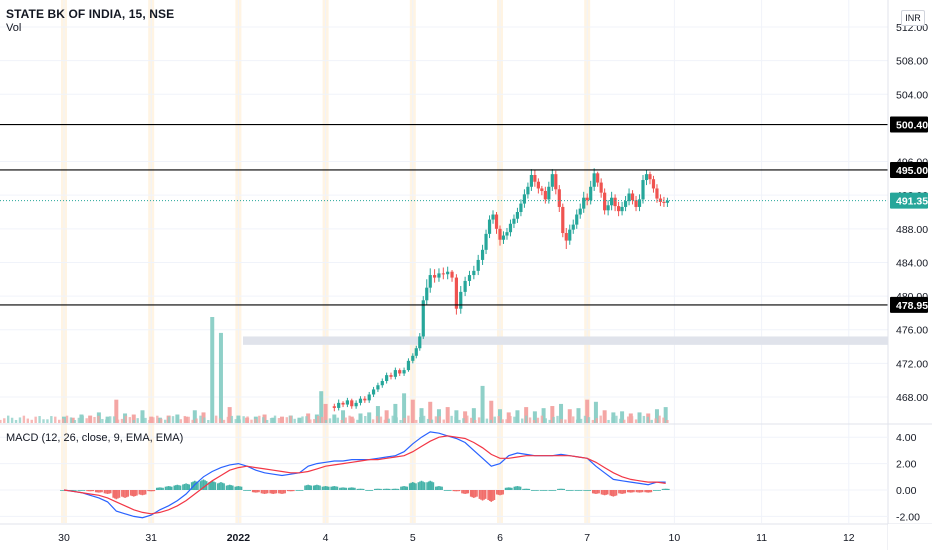 The width and height of the screenshot is (932, 555). Describe the element at coordinates (151, 538) in the screenshot. I see `time-tick-label: 31` at that location.